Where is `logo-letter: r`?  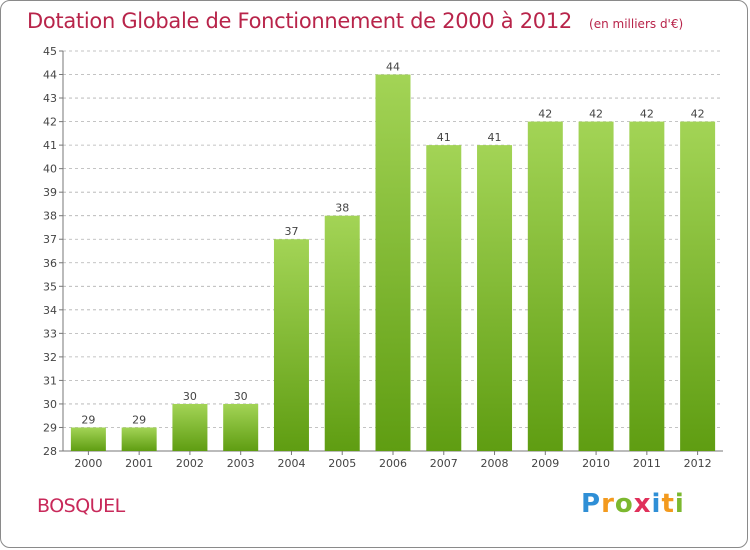 logo-letter: r is located at coordinates (608, 504).